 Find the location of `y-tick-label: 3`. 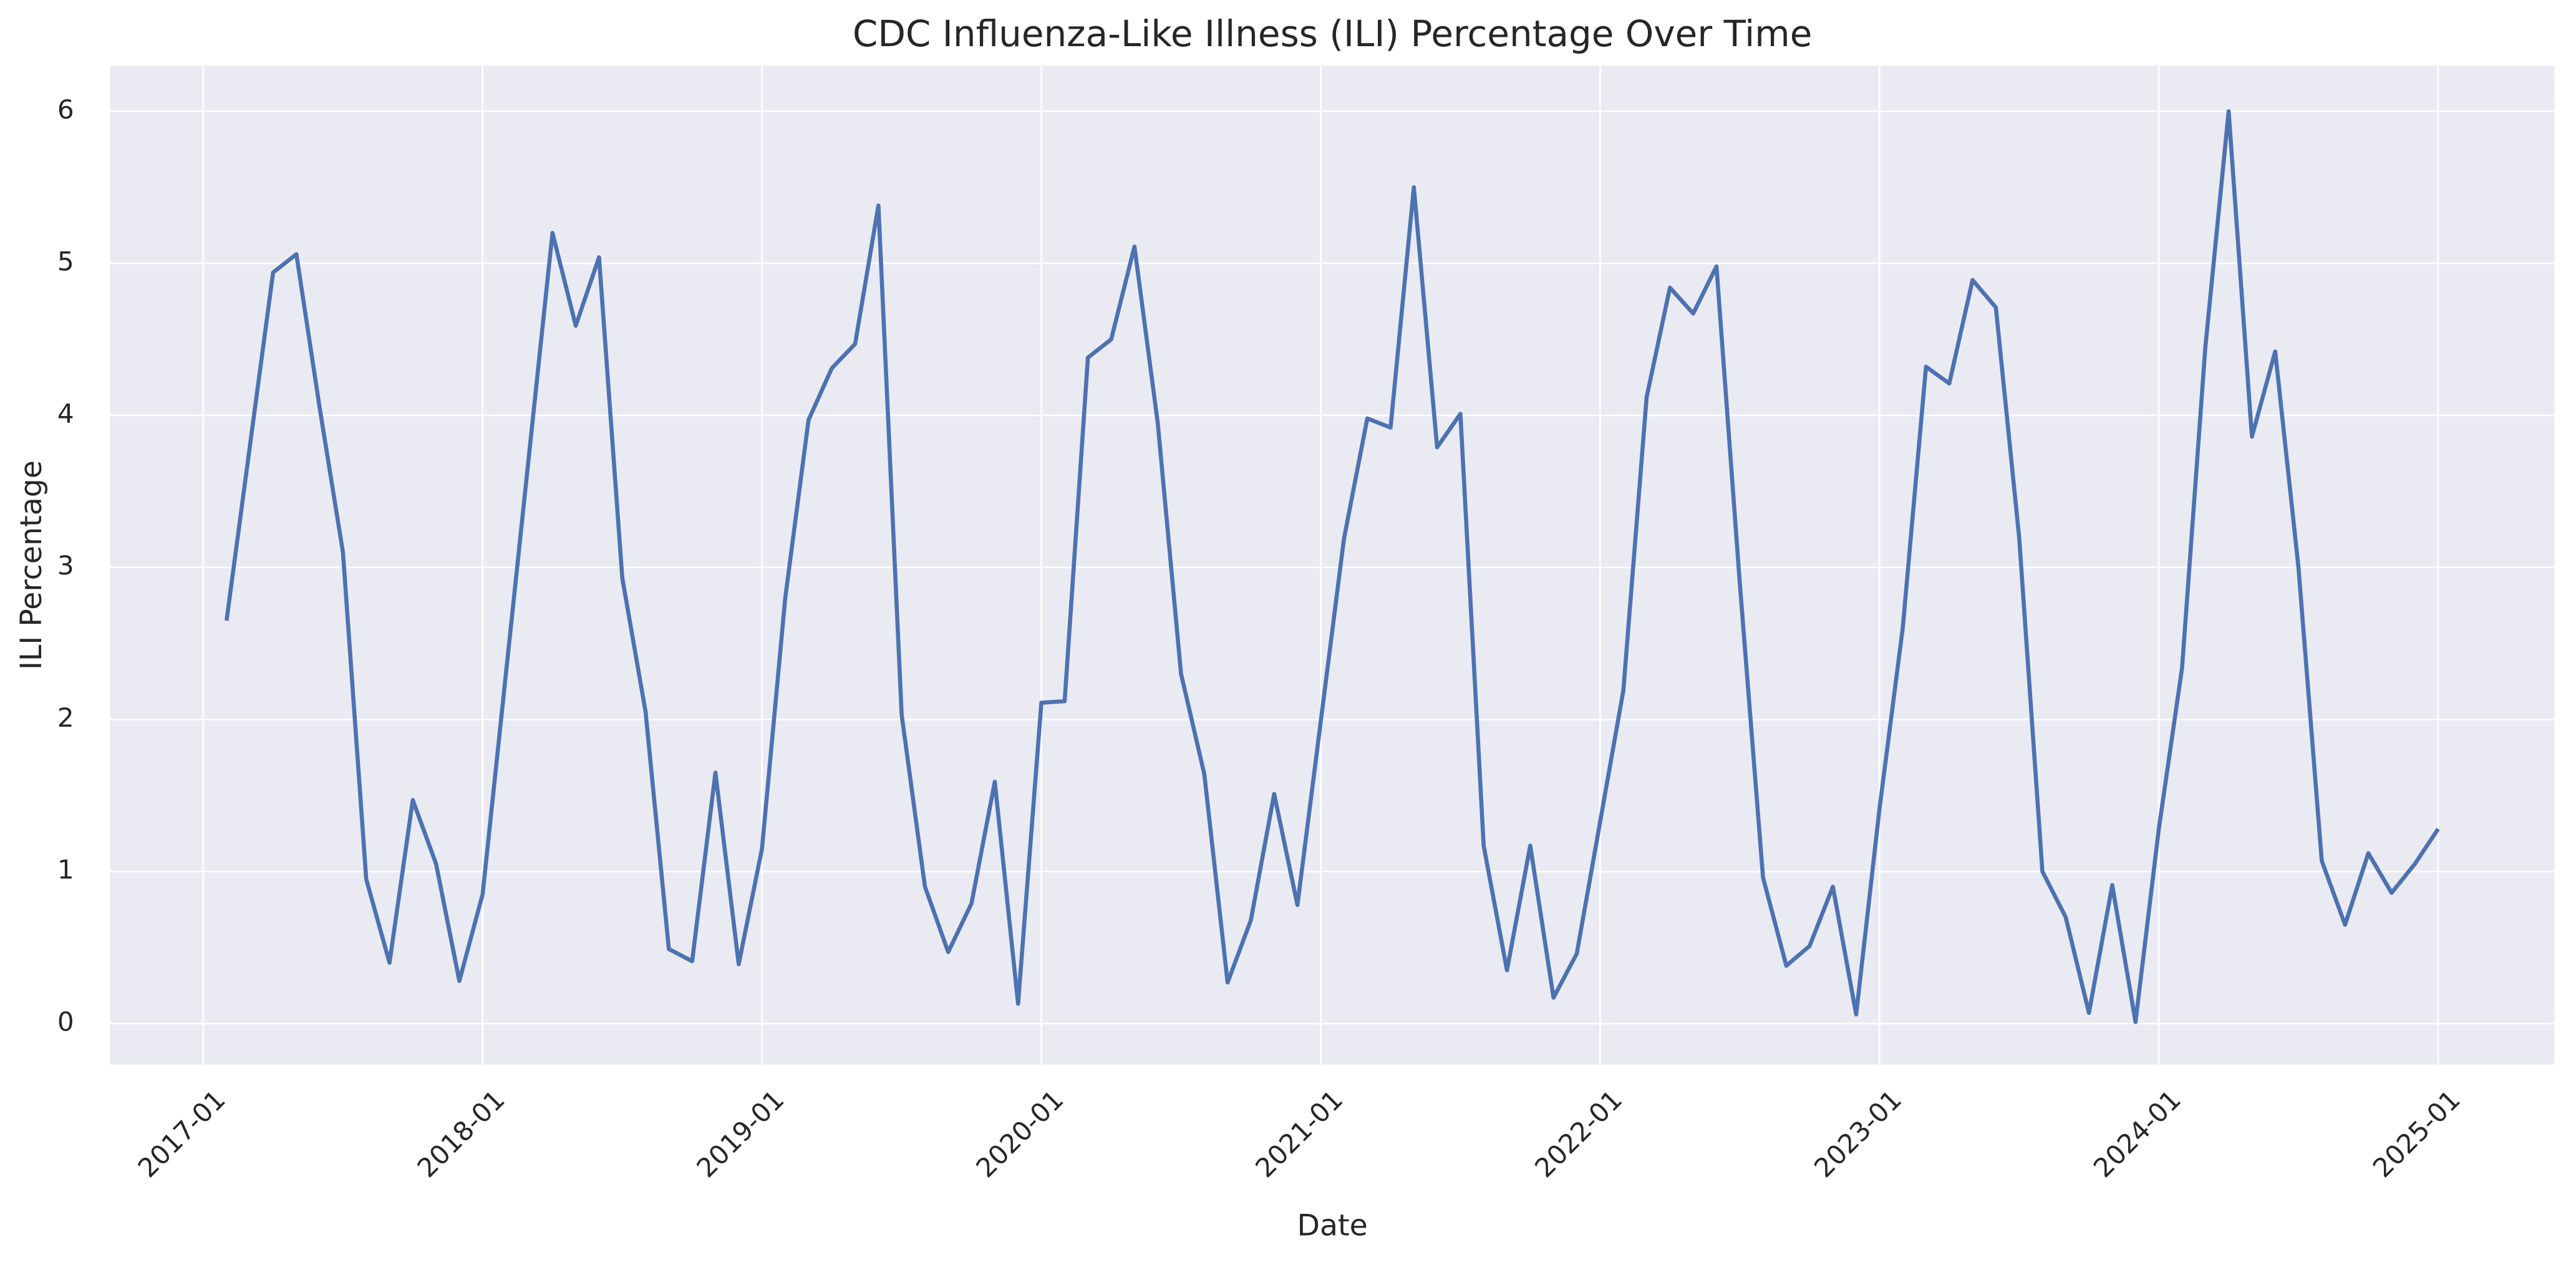

y-tick-label: 3 is located at coordinates (65, 565).